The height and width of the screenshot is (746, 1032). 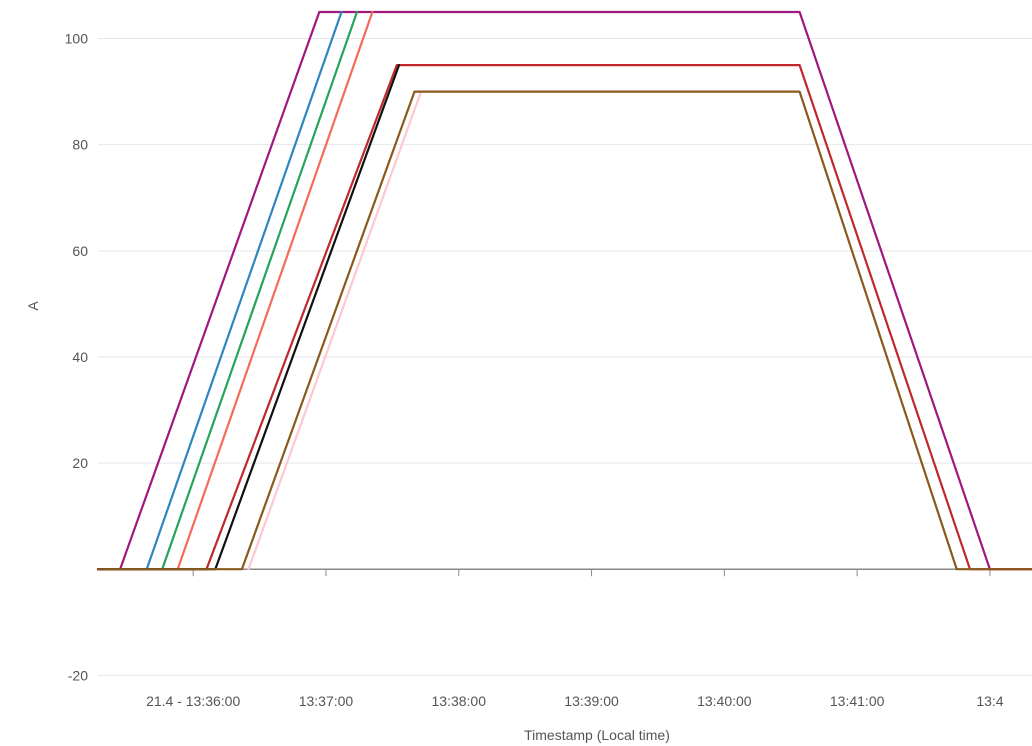 What do you see at coordinates (33, 306) in the screenshot?
I see `y-axis-title: A` at bounding box center [33, 306].